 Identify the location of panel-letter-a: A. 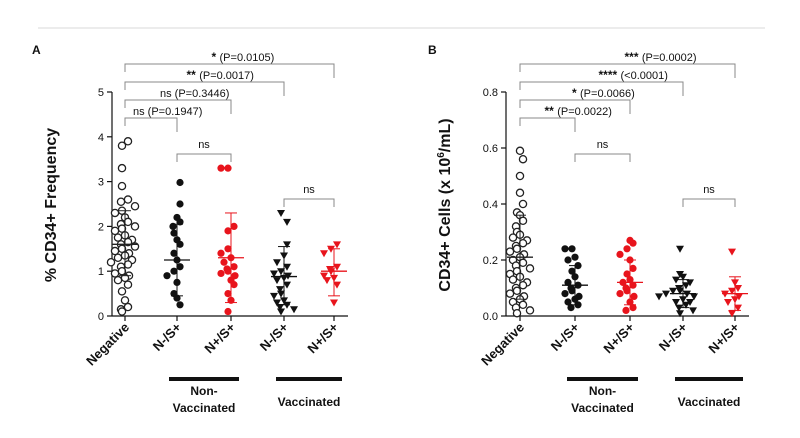
(36, 50).